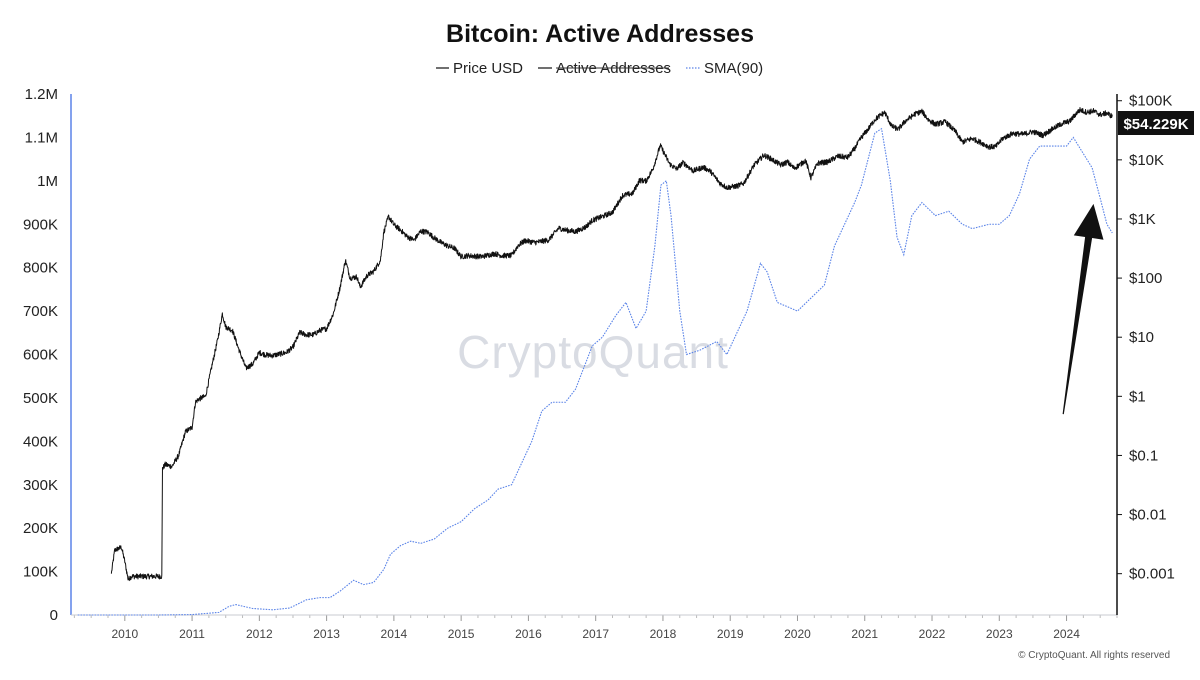 The image size is (1200, 680). I want to click on legend-label-price: Price USD, so click(488, 68).